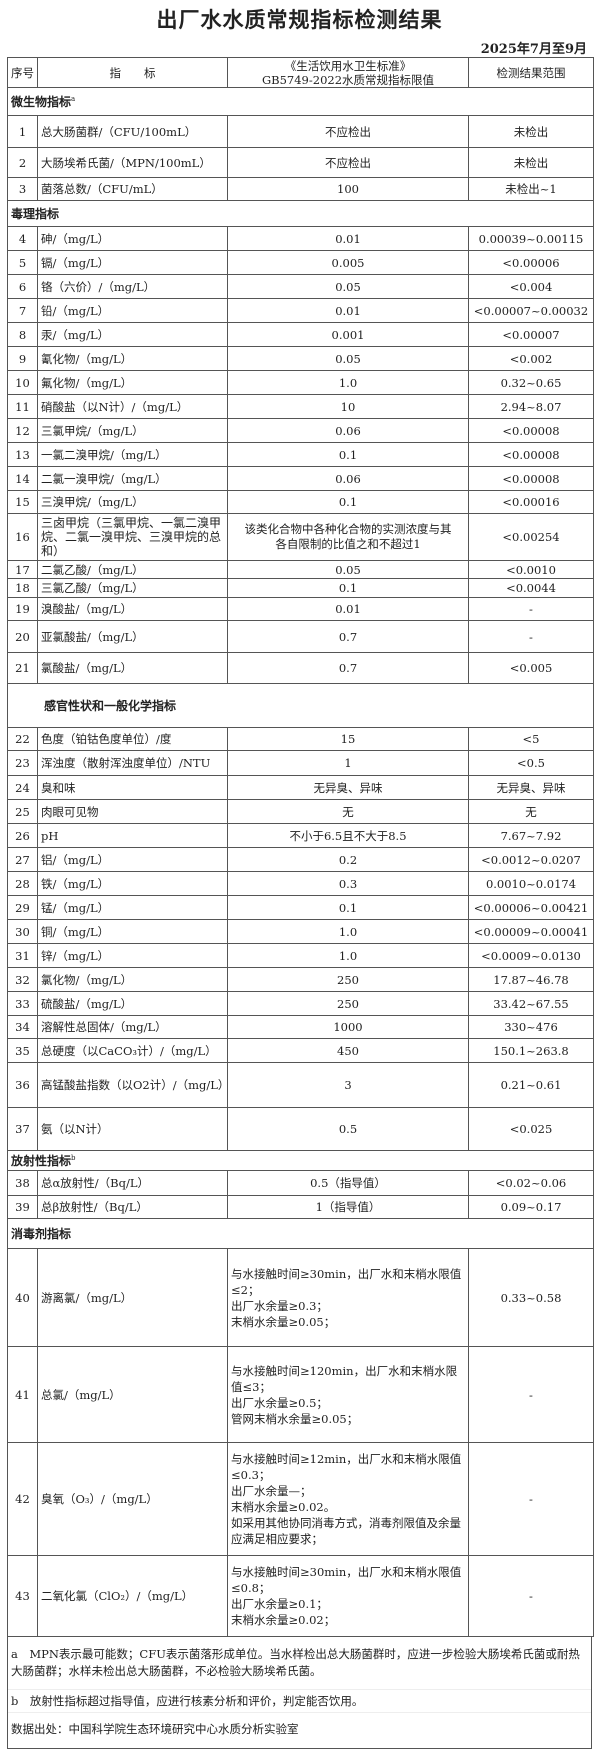 The height and width of the screenshot is (1755, 600). What do you see at coordinates (300, 705) in the screenshot?
I see `section-row: 感官性状和一般化学指标` at bounding box center [300, 705].